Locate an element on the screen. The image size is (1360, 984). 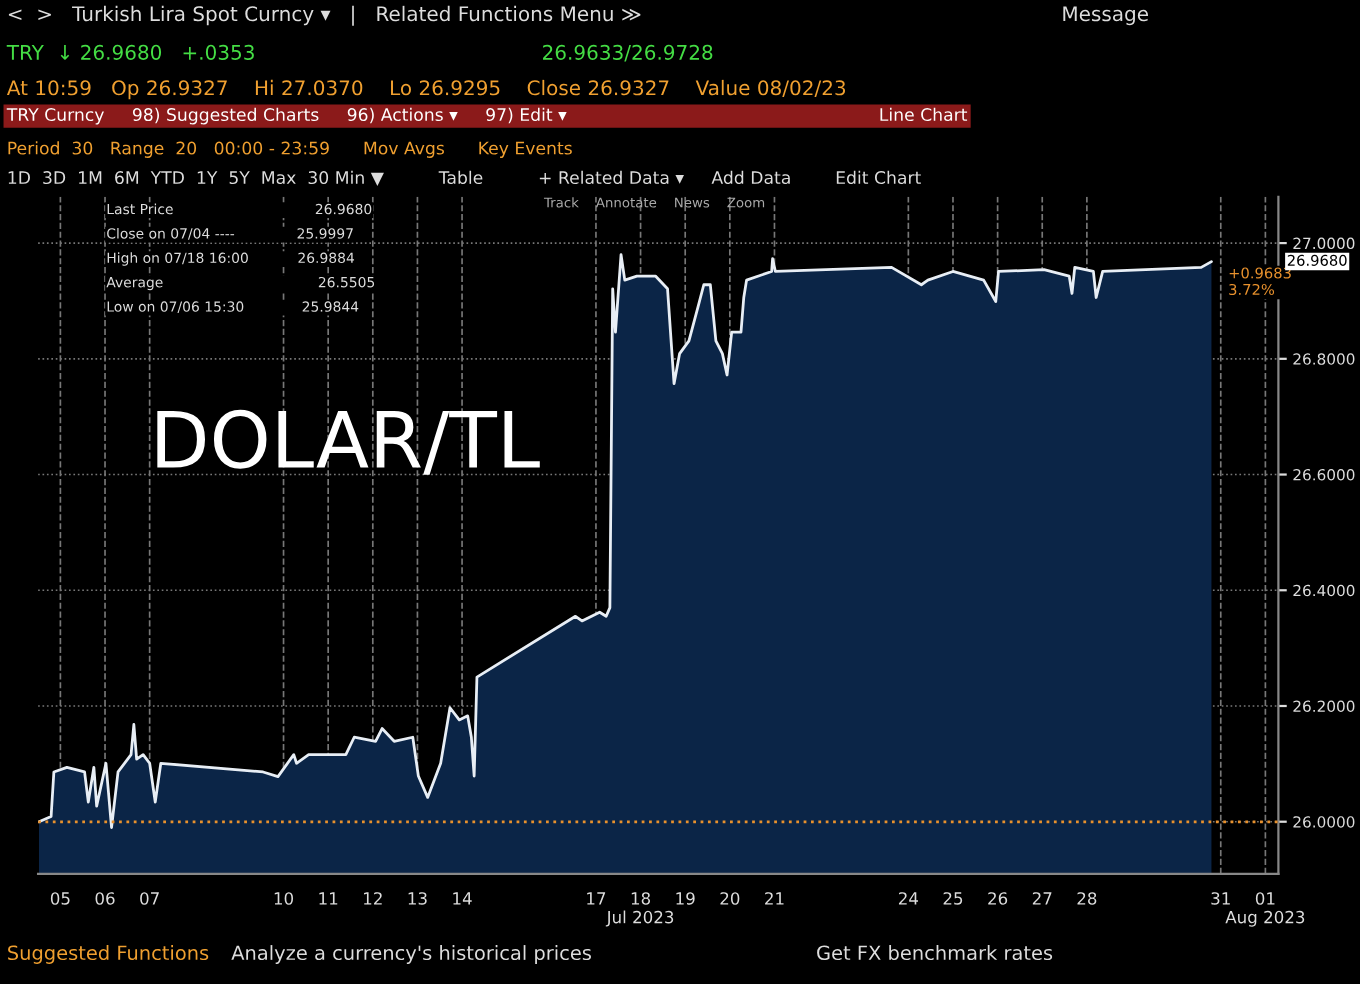
x-tick-label: 13 is located at coordinates (417, 898).